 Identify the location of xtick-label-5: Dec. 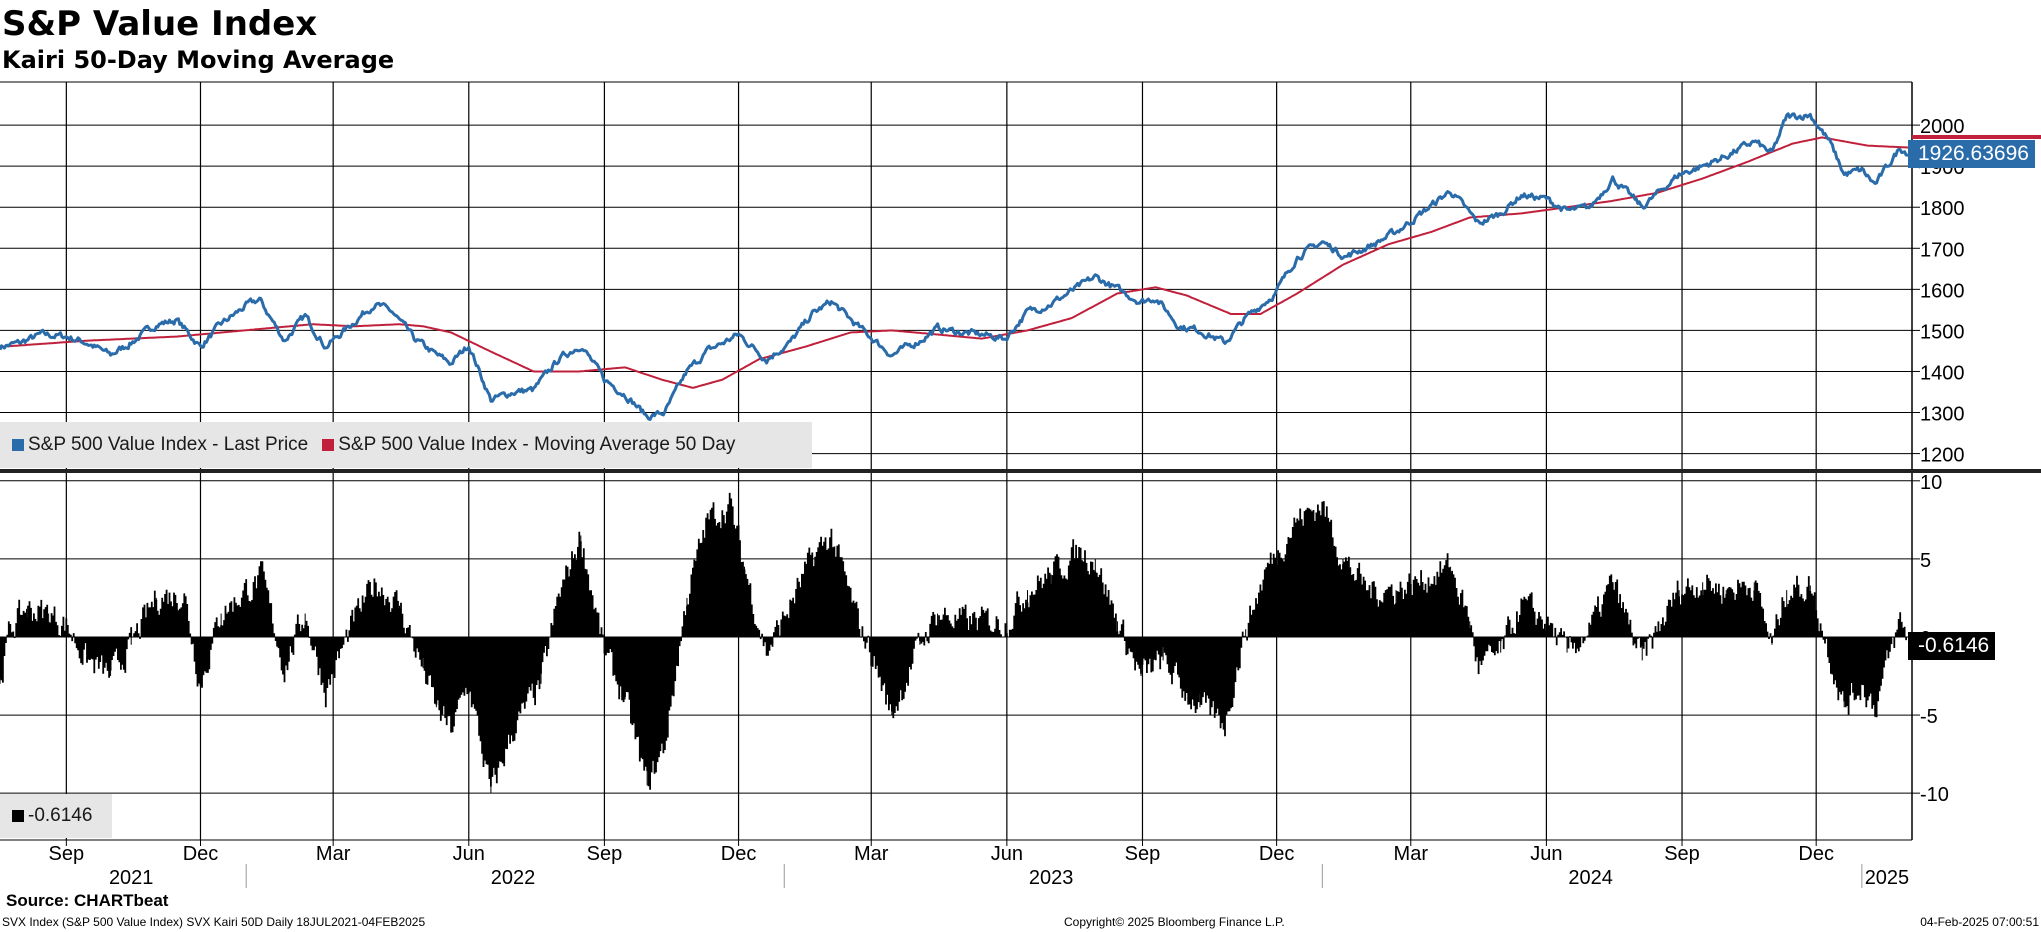
(739, 854).